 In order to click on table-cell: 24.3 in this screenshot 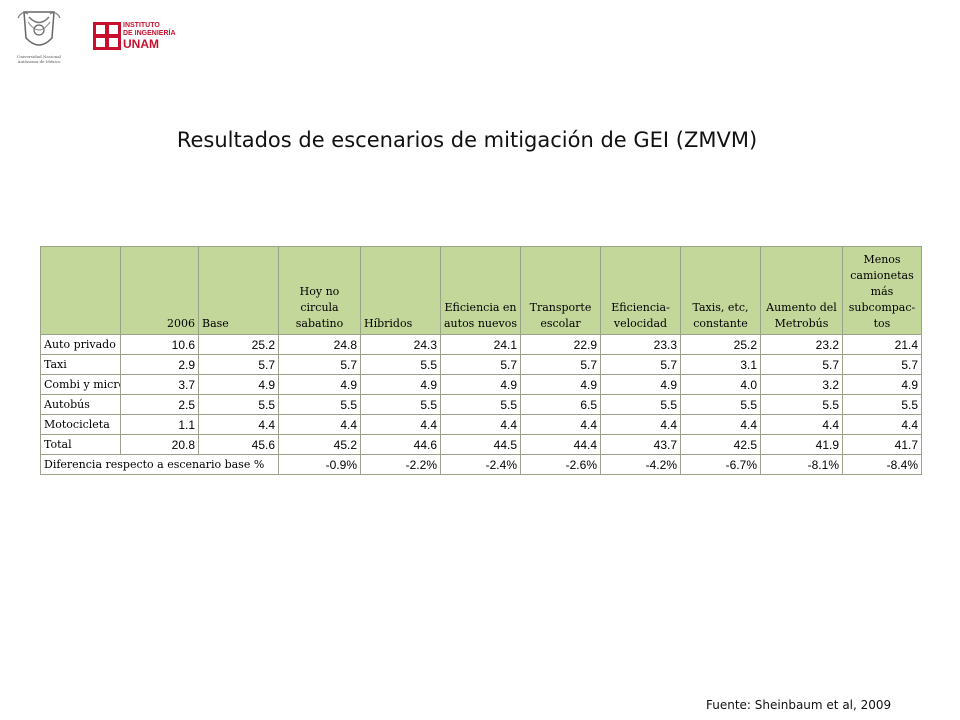, I will do `click(400, 344)`.